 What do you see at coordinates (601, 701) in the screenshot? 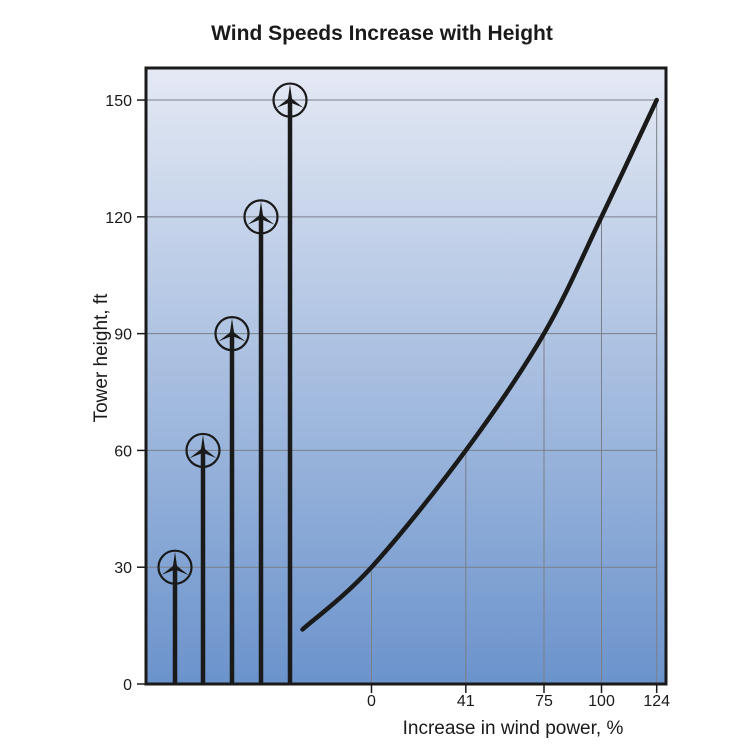
I see `x-tick-label: 100` at bounding box center [601, 701].